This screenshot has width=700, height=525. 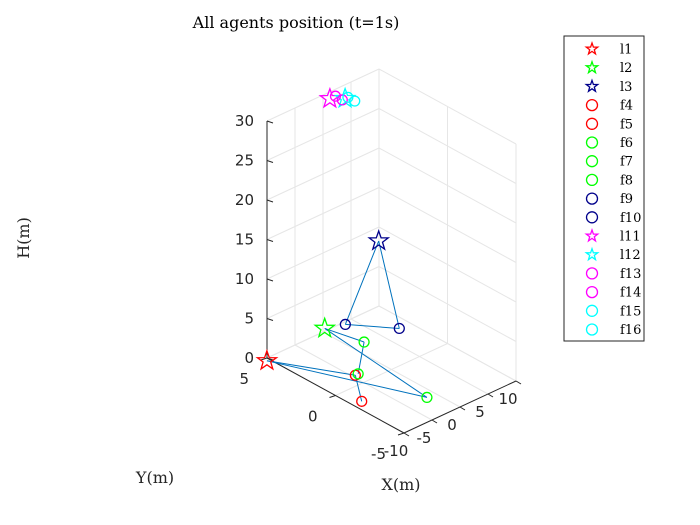 I want to click on legend-marker-l11, so click(x=592, y=235).